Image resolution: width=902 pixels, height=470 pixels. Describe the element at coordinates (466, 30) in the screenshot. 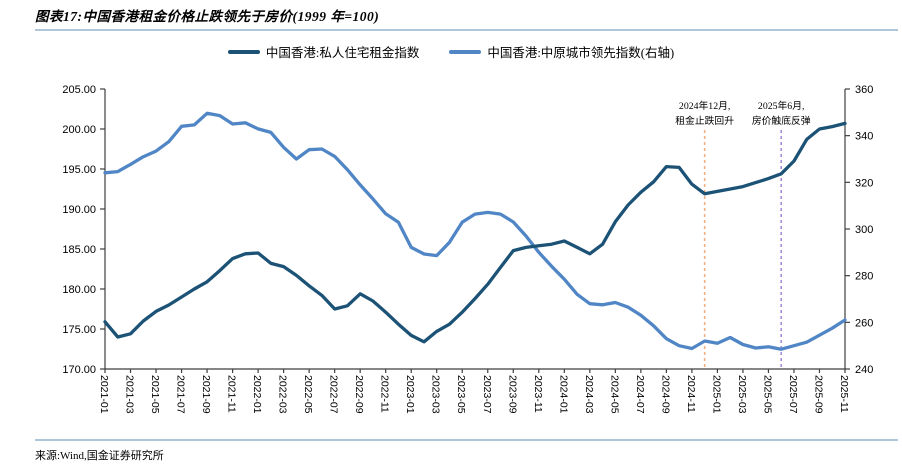

I see `title-divider` at that location.